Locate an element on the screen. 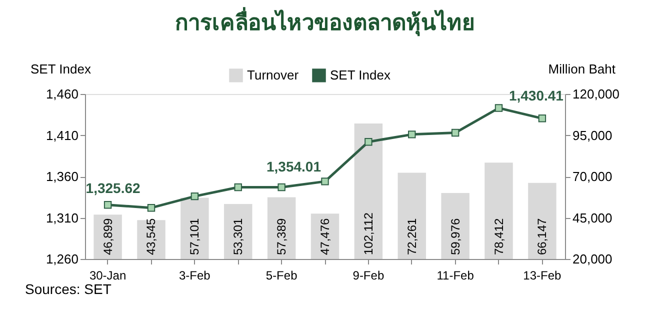 The height and width of the screenshot is (332, 660). data-label: 47,476 is located at coordinates (325, 236).